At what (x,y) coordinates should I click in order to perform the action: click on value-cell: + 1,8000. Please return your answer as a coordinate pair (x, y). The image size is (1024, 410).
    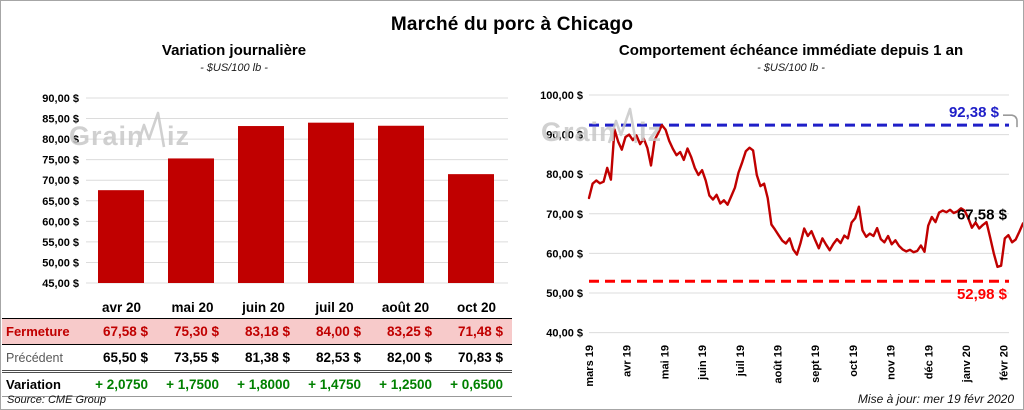
    Looking at the image, I should click on (263, 384).